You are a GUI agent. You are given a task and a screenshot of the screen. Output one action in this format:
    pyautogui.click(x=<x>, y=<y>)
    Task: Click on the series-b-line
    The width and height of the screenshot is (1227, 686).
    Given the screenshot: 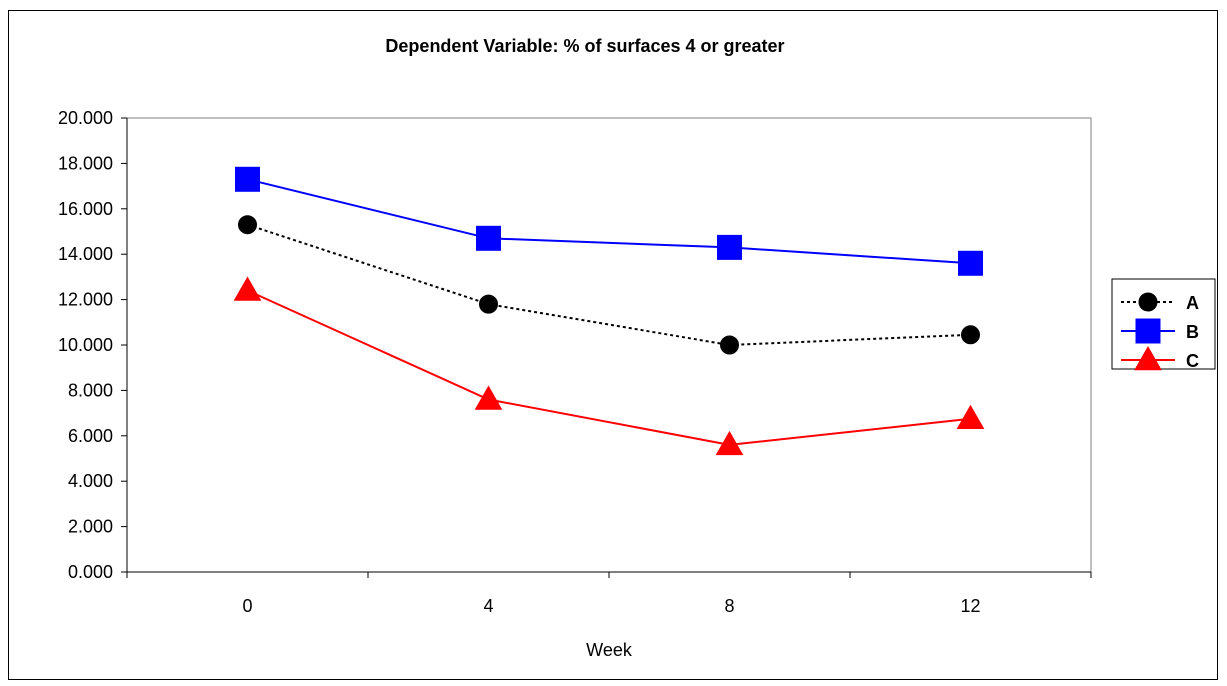 What is the action you would take?
    pyautogui.click(x=609, y=221)
    